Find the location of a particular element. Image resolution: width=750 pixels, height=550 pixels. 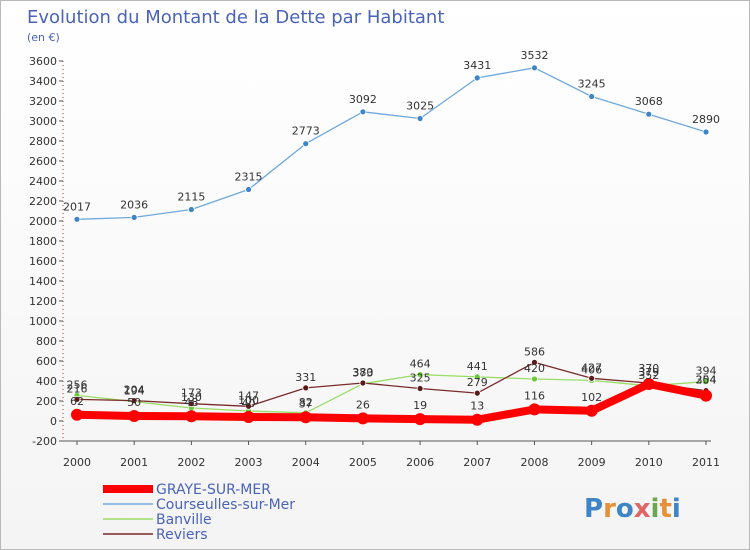

y-tick-label: 2800 is located at coordinates (43, 141).